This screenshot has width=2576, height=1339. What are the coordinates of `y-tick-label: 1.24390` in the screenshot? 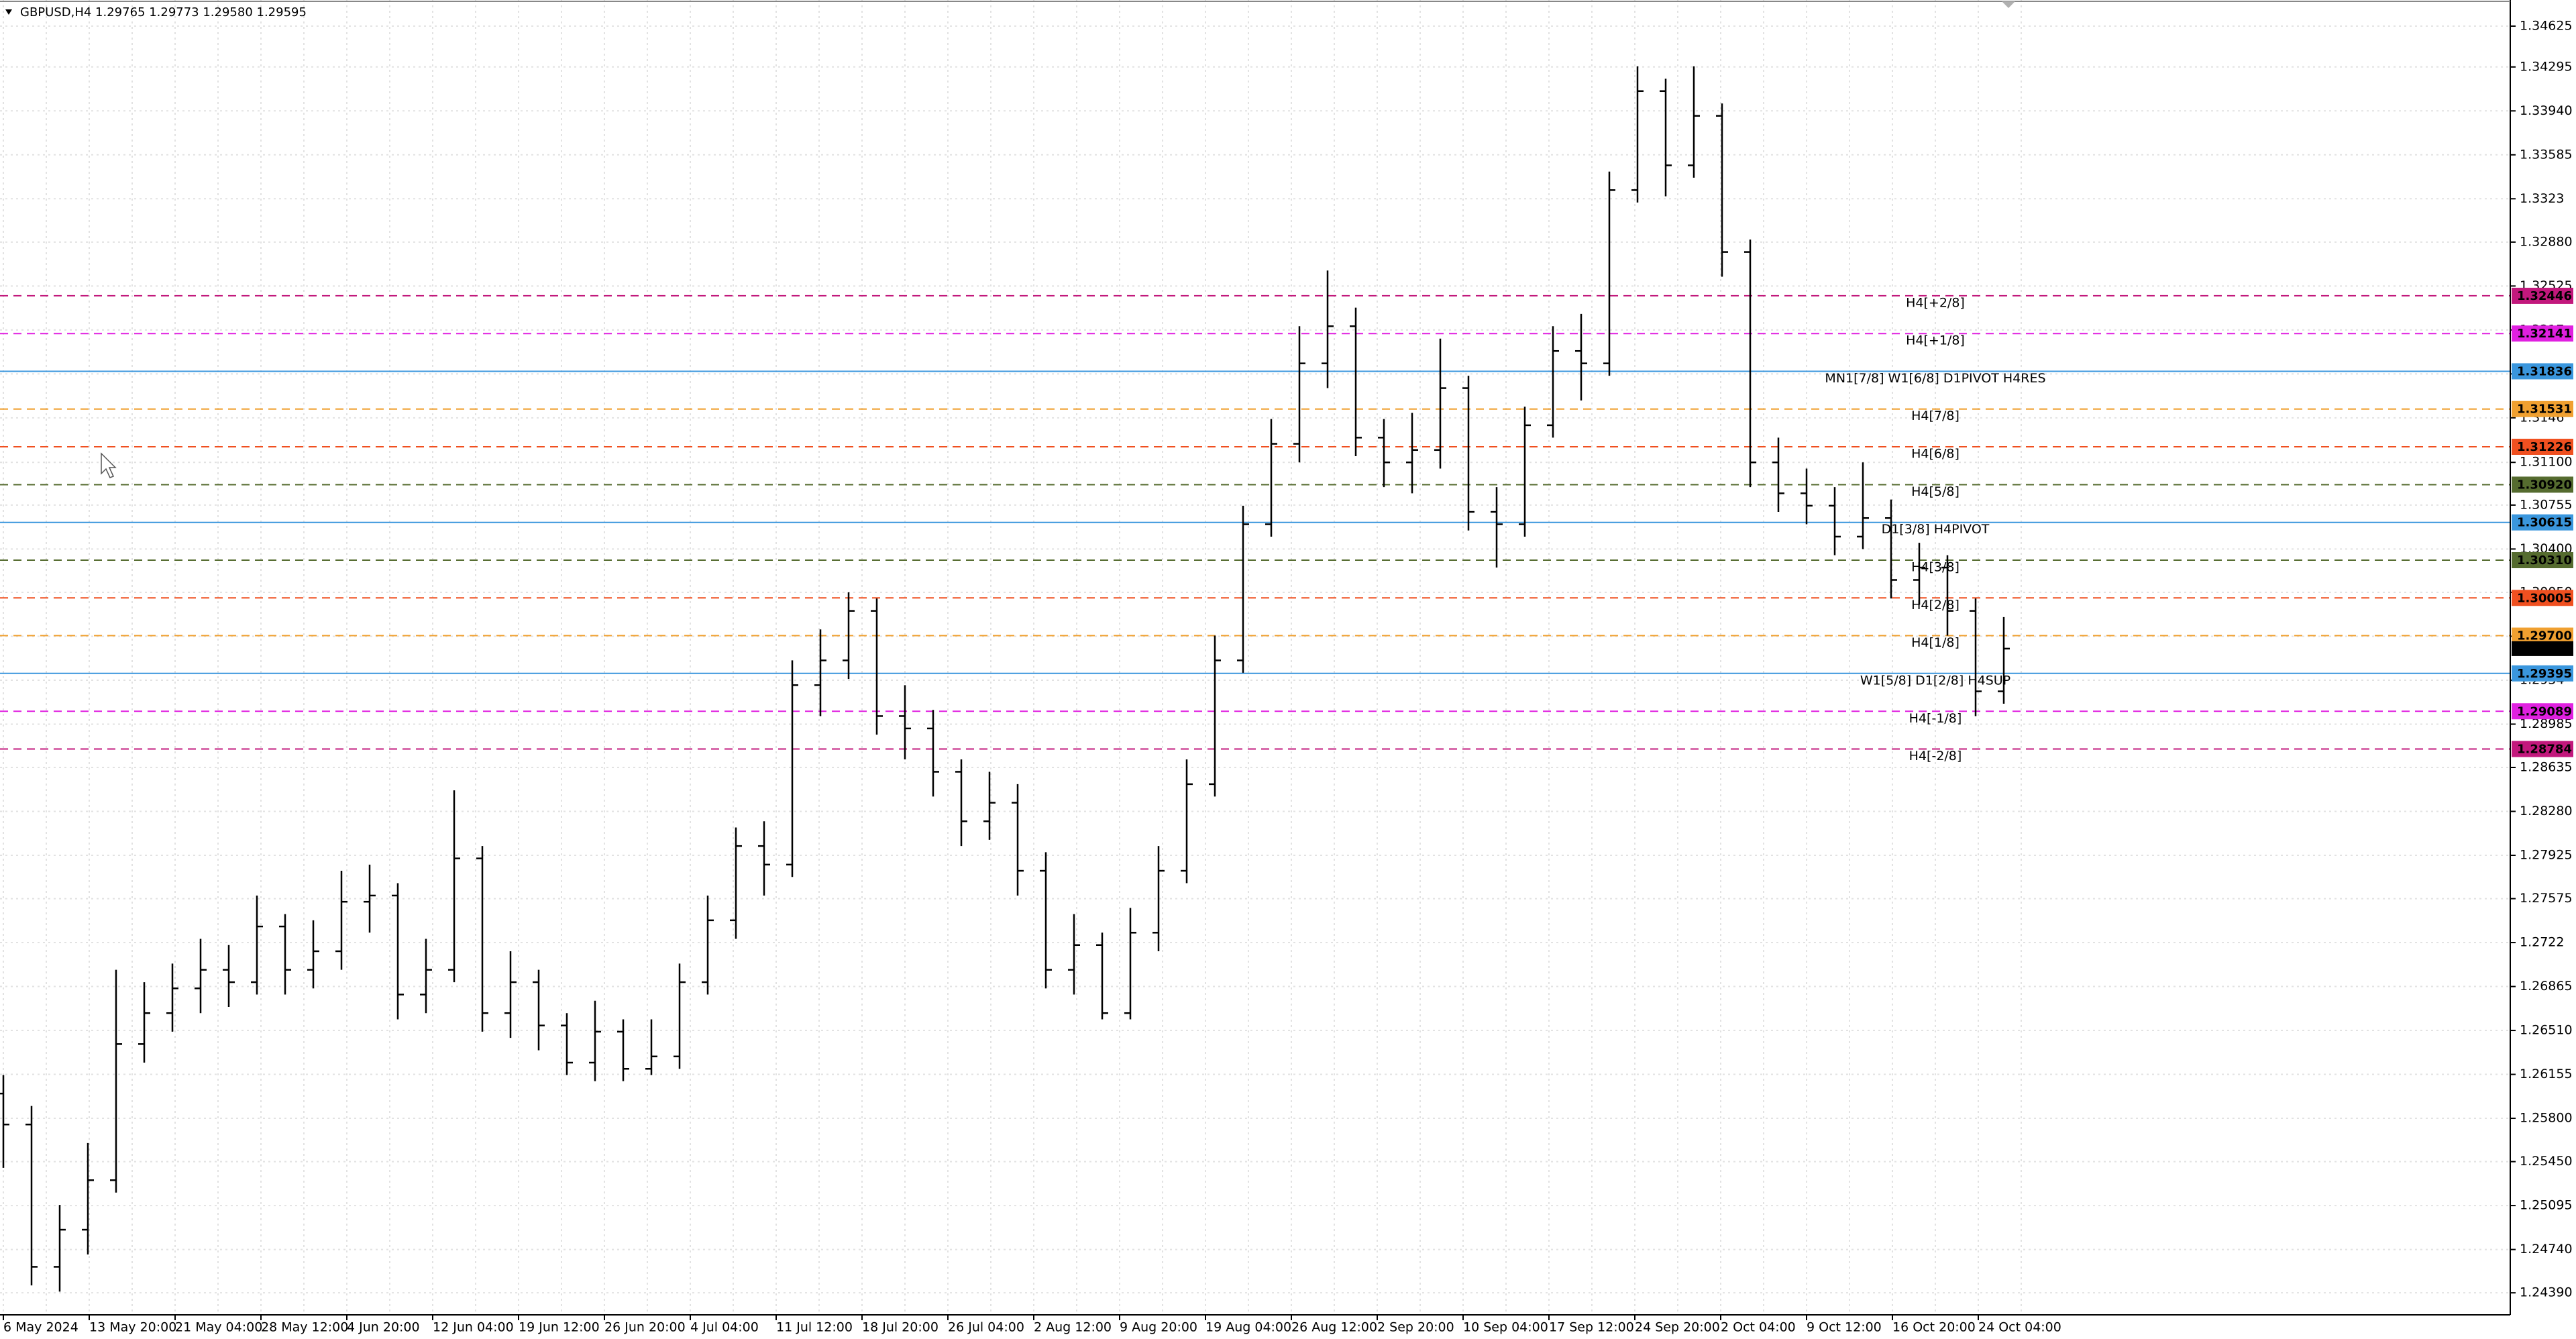 It's located at (2546, 1292).